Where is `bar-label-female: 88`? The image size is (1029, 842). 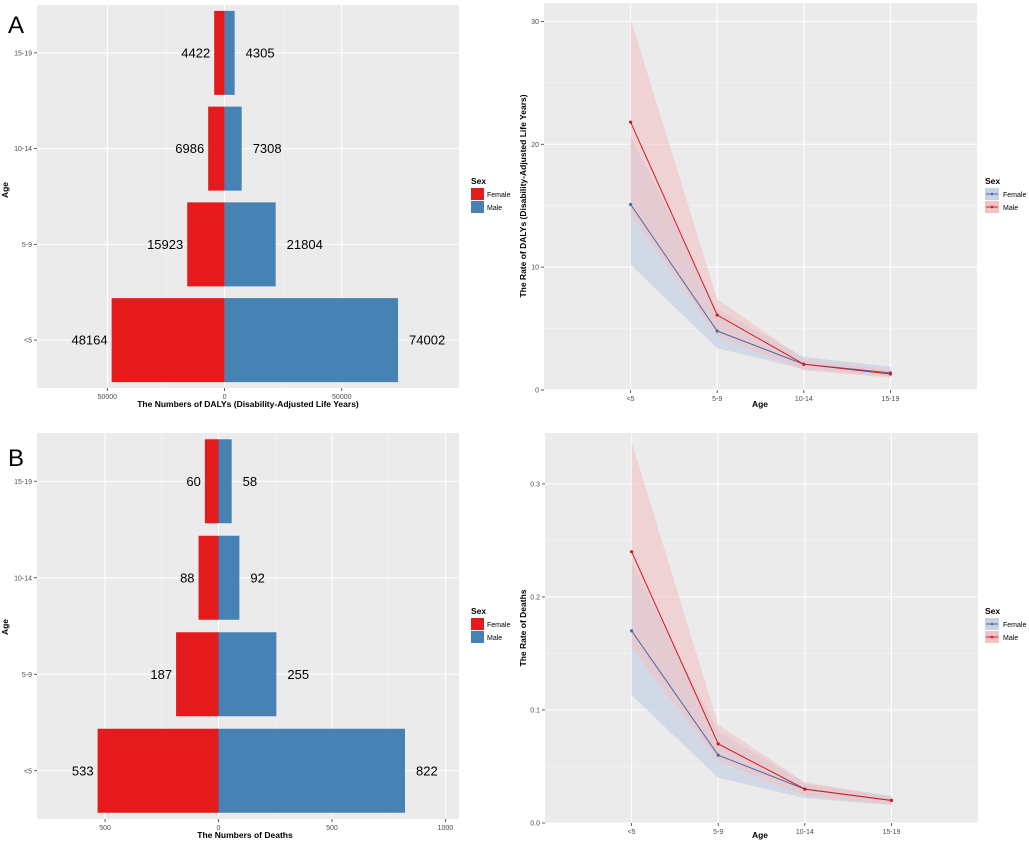 bar-label-female: 88 is located at coordinates (187, 577).